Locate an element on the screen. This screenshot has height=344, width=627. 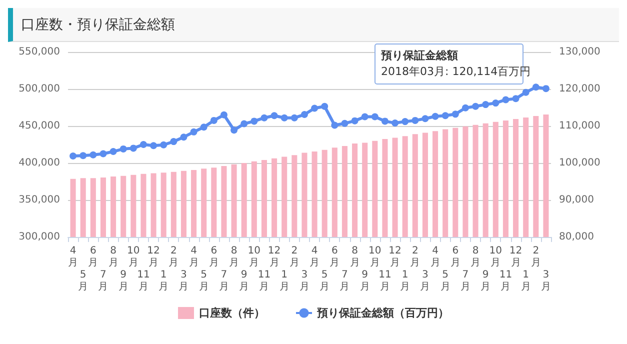
y-tick-label: 300,000 is located at coordinates (39, 237).